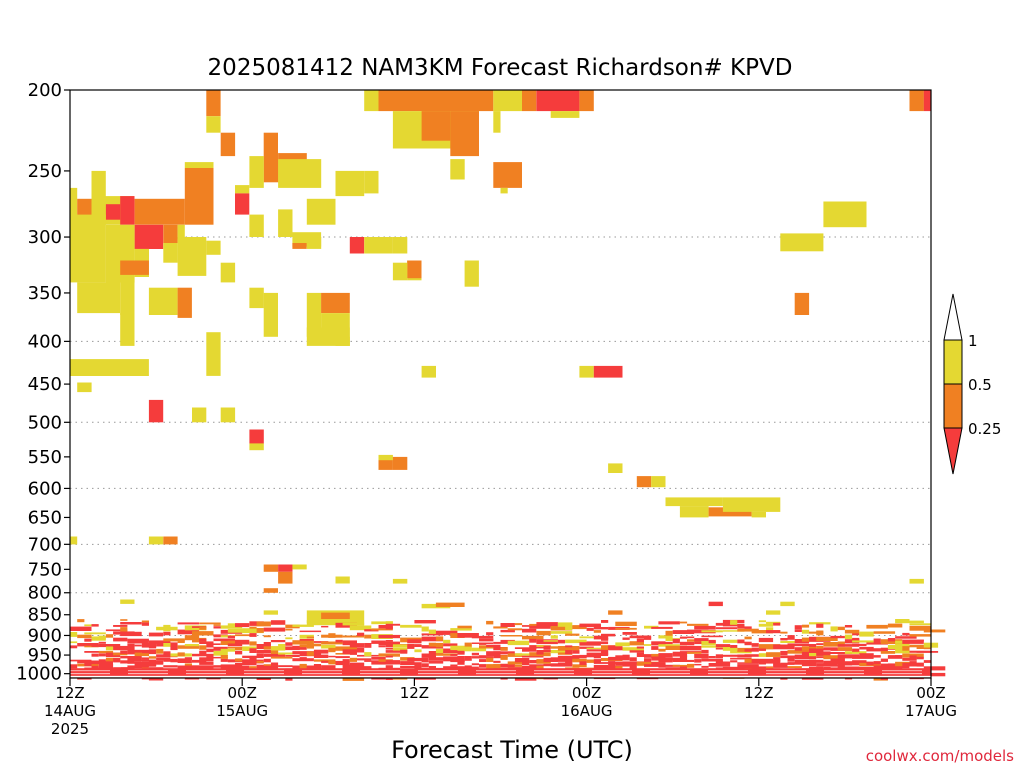 This screenshot has width=1024, height=768. Describe the element at coordinates (984, 429) in the screenshot. I see `legend-label: 0.25` at that location.